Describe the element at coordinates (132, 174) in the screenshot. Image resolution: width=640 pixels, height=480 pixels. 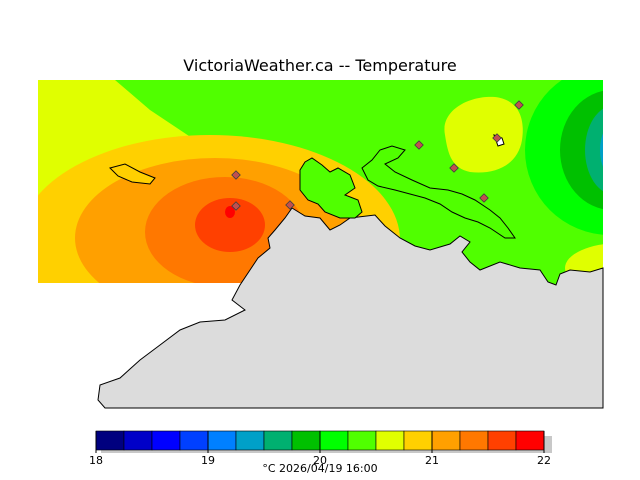
I see `small-island` at that location.